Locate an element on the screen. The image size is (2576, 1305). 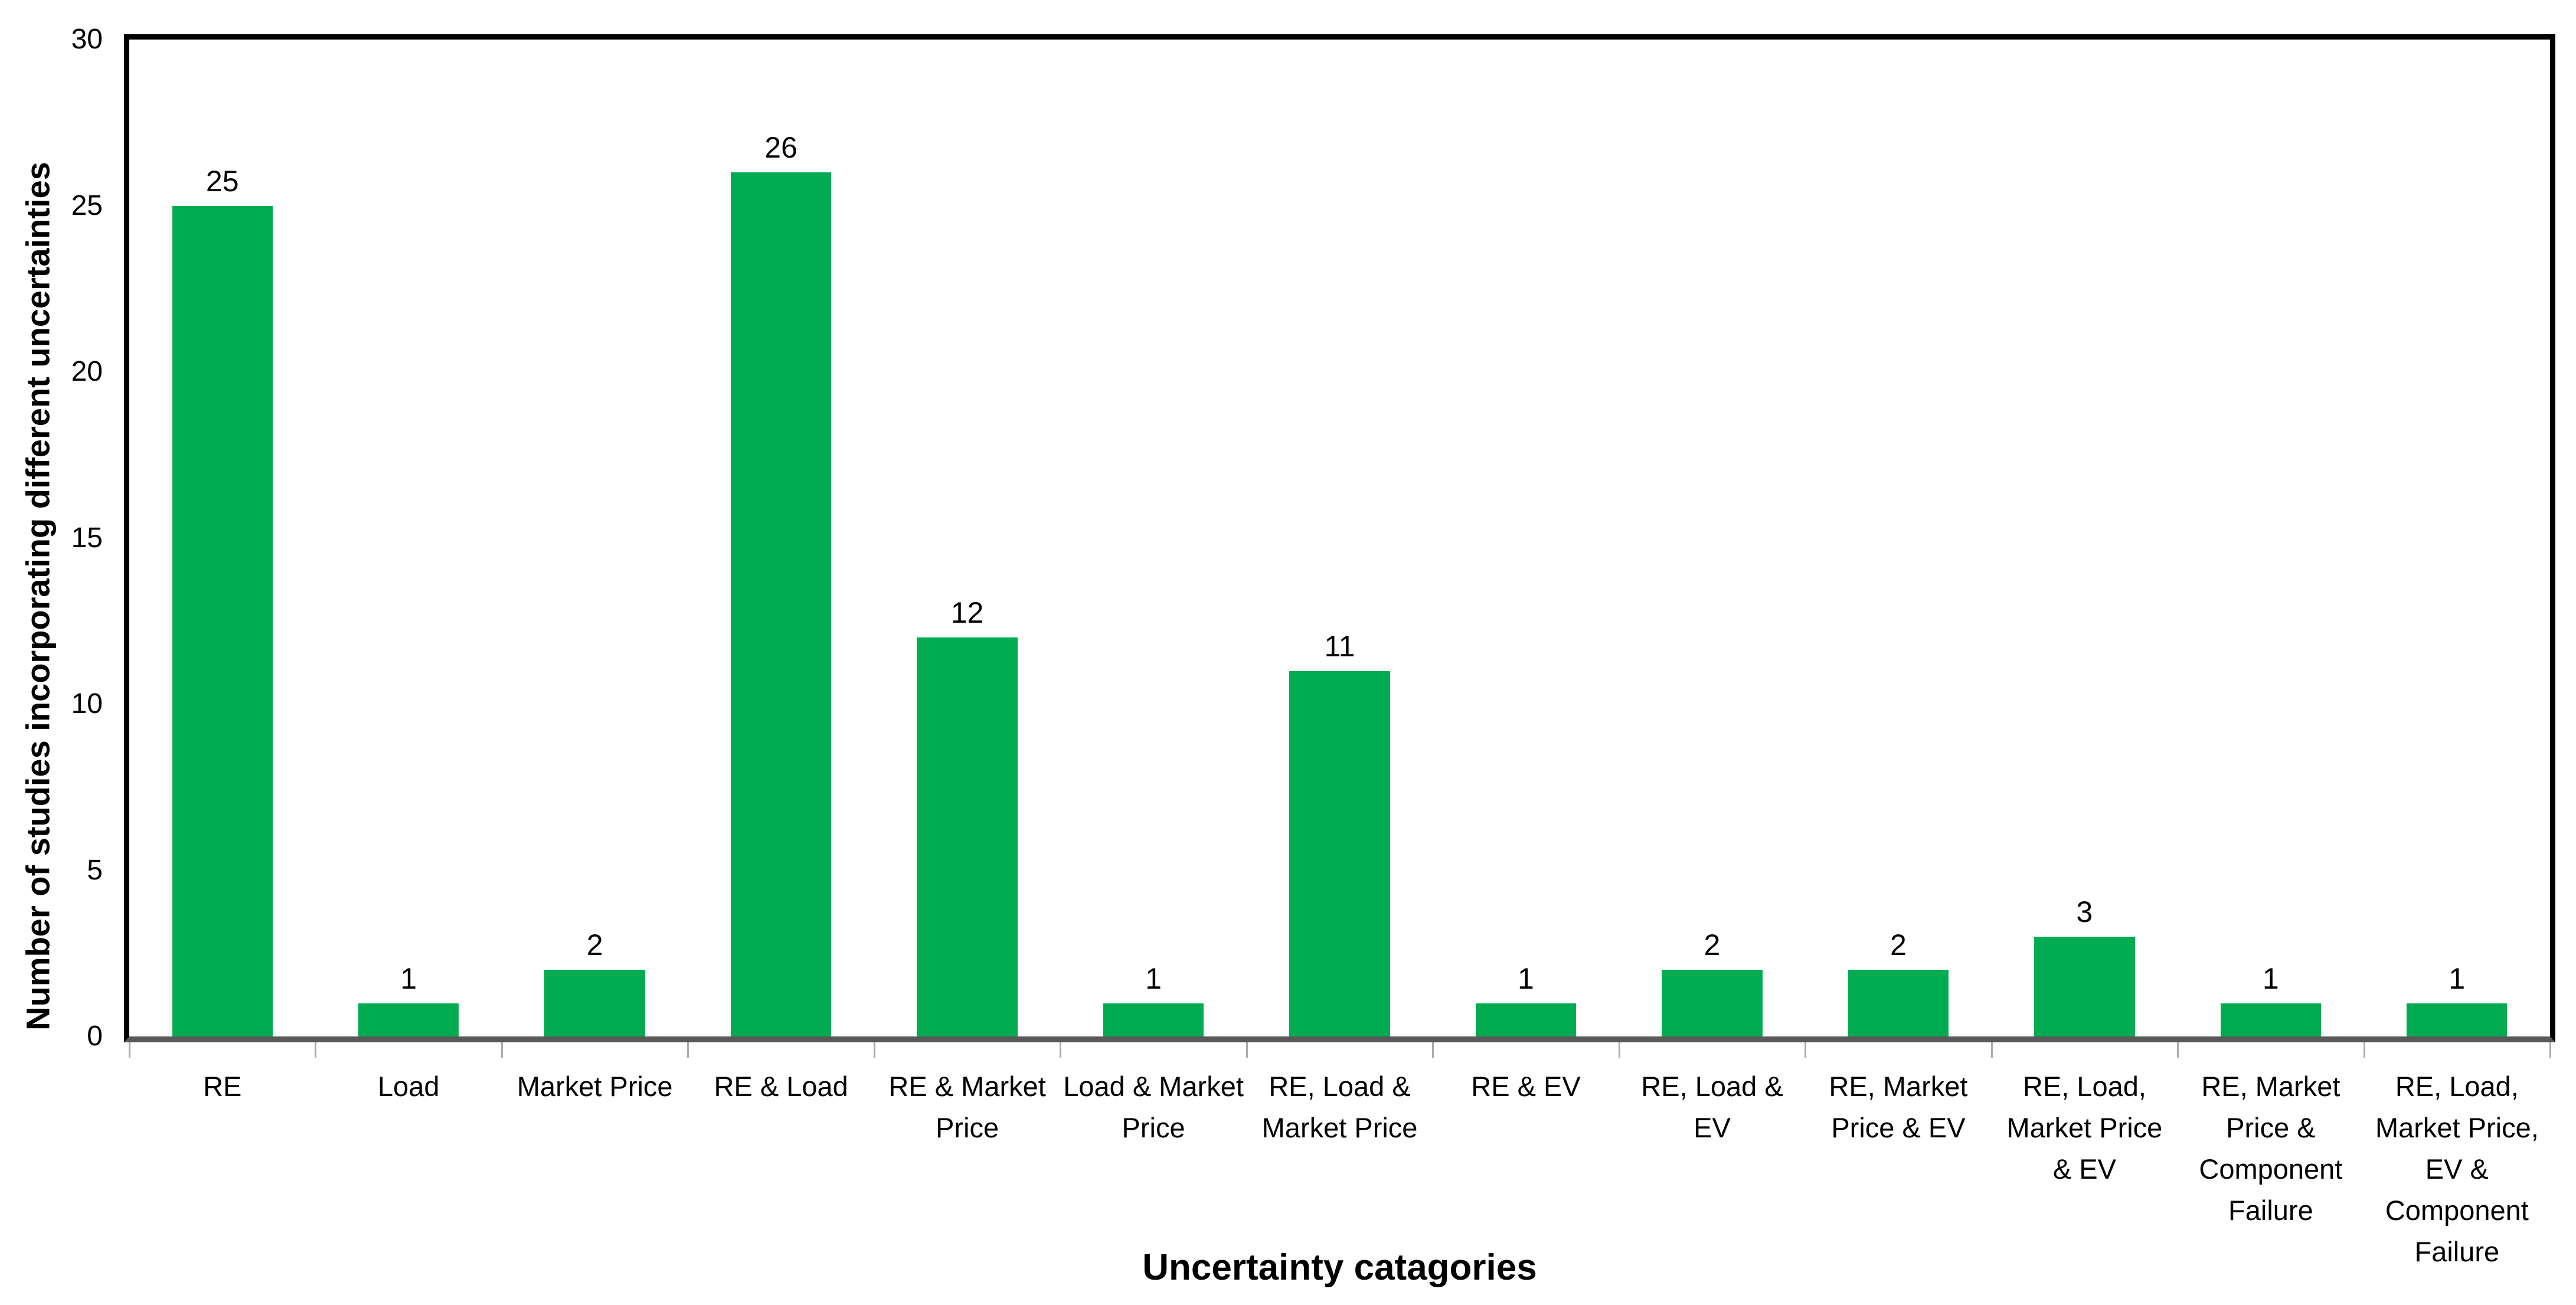
y-axis-tick-label: 5 is located at coordinates (95, 870).